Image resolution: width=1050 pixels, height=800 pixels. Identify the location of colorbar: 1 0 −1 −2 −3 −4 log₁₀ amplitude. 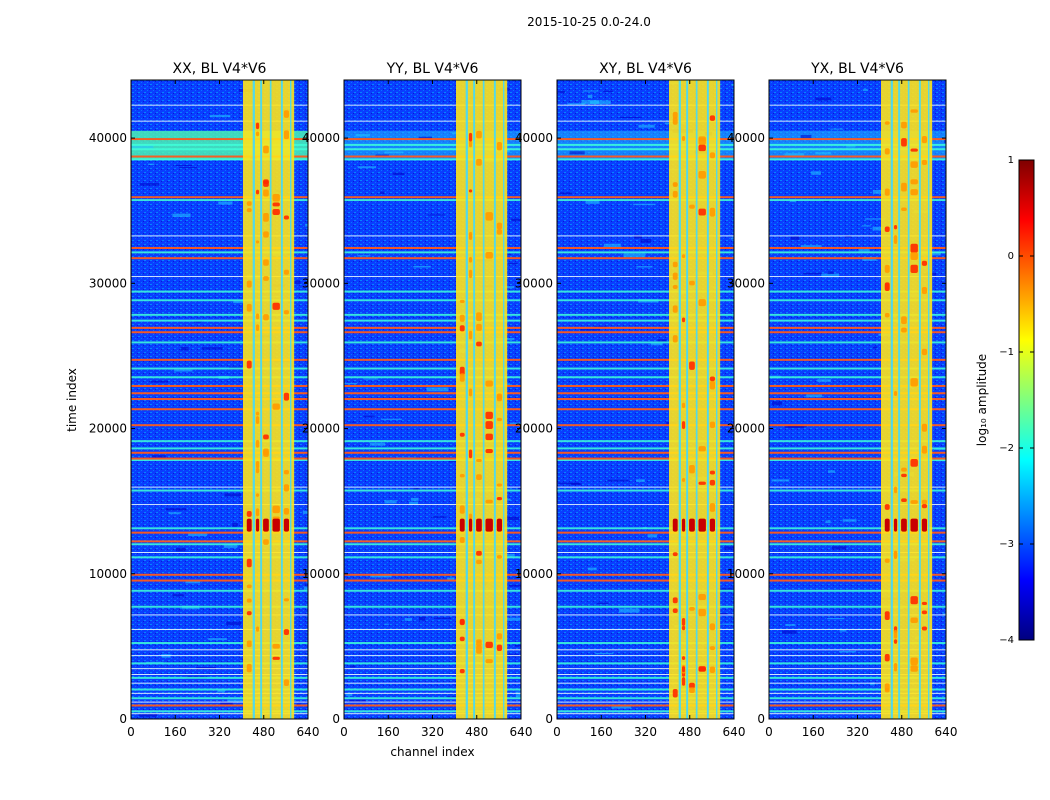
(1005, 400).